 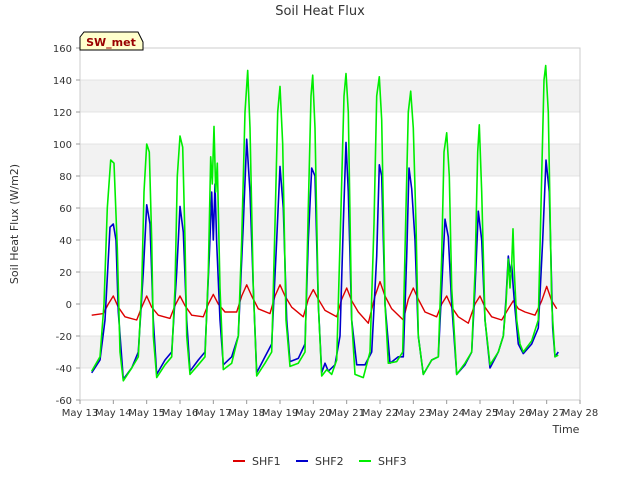 What do you see at coordinates (566, 429) in the screenshot?
I see `x-axis-label: Time` at bounding box center [566, 429].